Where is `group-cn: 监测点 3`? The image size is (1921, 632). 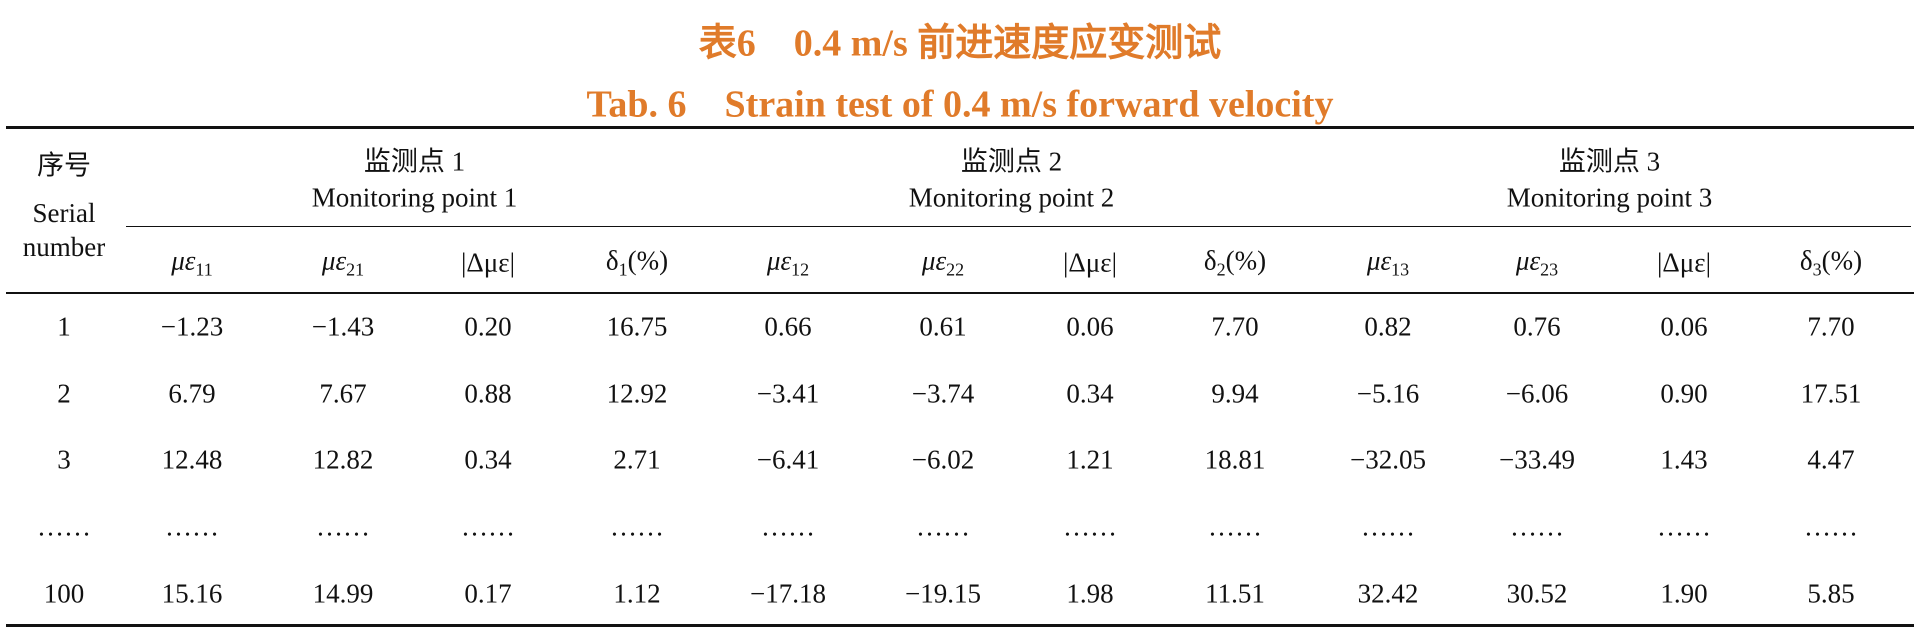 group-cn: 监测点 3 is located at coordinates (1609, 161).